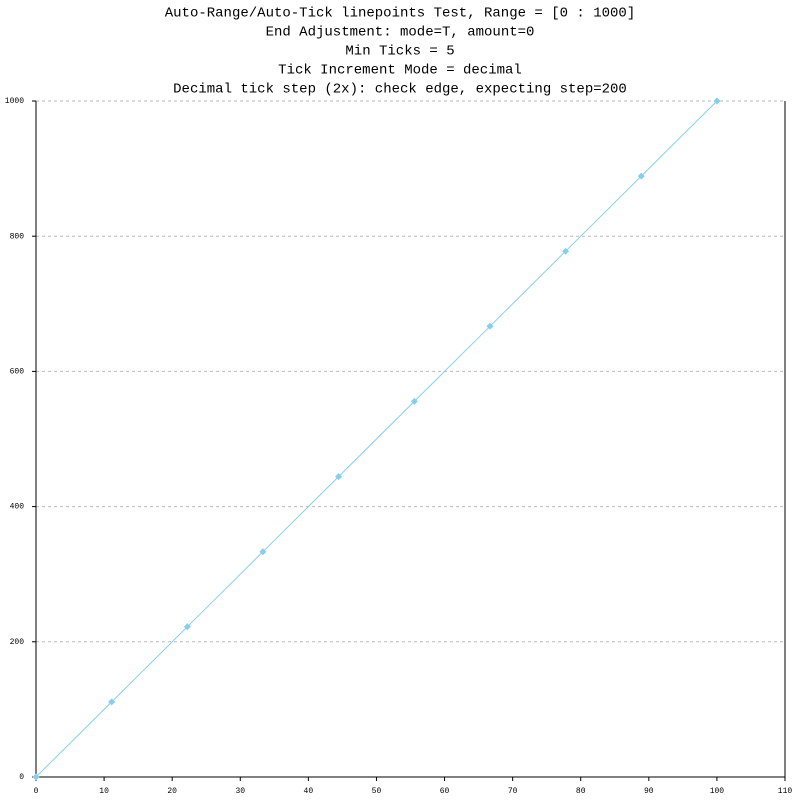  Describe the element at coordinates (649, 791) in the screenshot. I see `x-tick-label: 90` at that location.